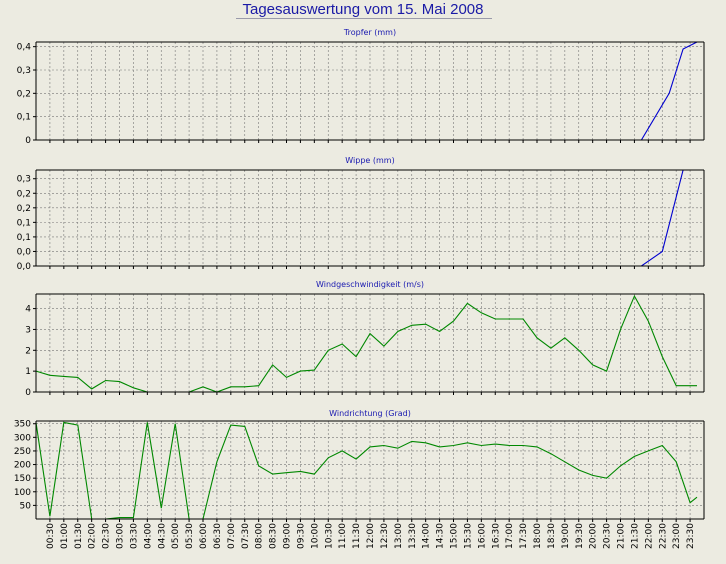 This screenshot has height=564, width=726. Describe the element at coordinates (51, 536) in the screenshot. I see `x-tick-label: 00:30` at that location.